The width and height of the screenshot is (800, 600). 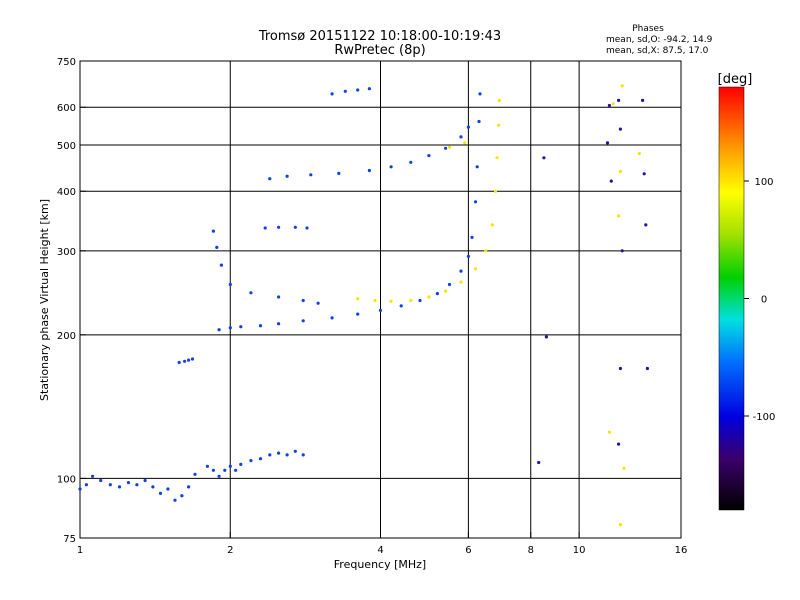 I want to click on y-tick-label: 600, so click(x=66, y=108).